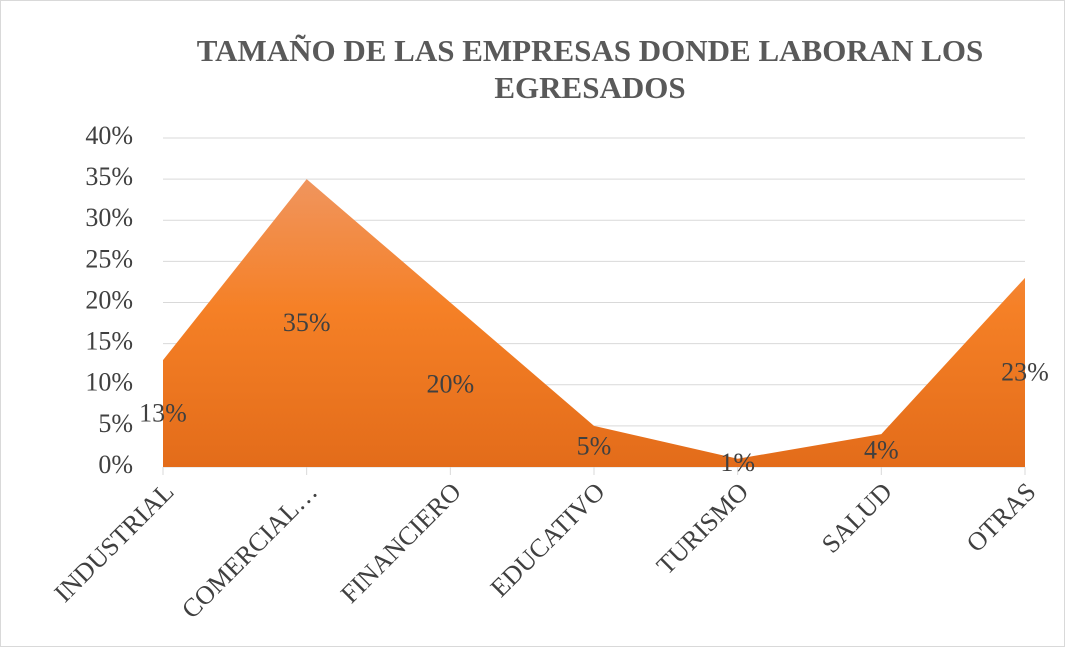  I want to click on data-label: 5%, so click(594, 445).